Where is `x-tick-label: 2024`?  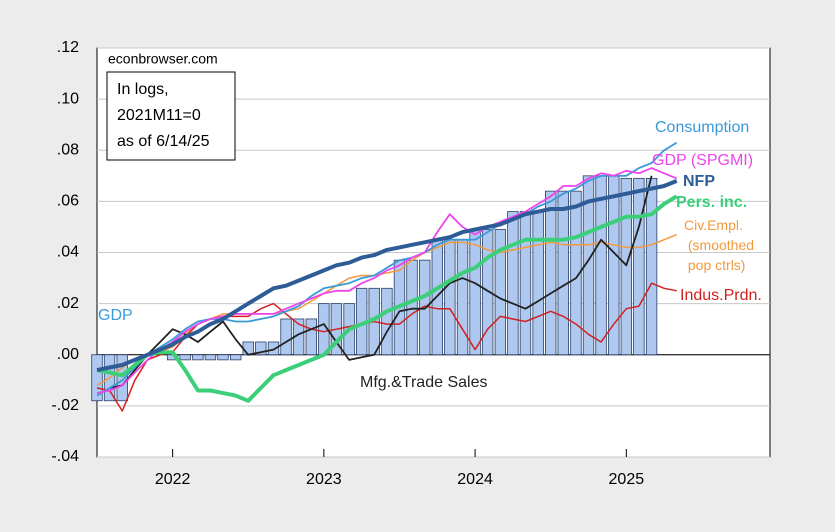
x-tick-label: 2024 is located at coordinates (475, 479).